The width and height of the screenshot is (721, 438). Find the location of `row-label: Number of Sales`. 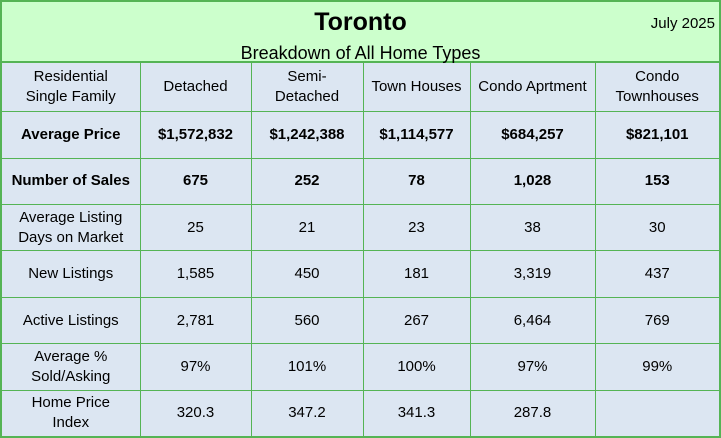

row-label: Number of Sales is located at coordinates (71, 181).